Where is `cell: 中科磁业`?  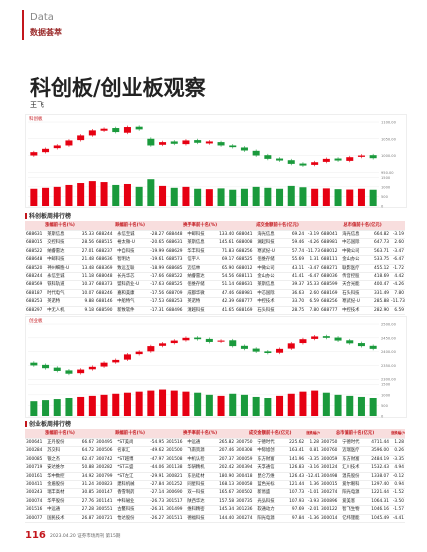 cell: 中科磁业 is located at coordinates (130, 502).